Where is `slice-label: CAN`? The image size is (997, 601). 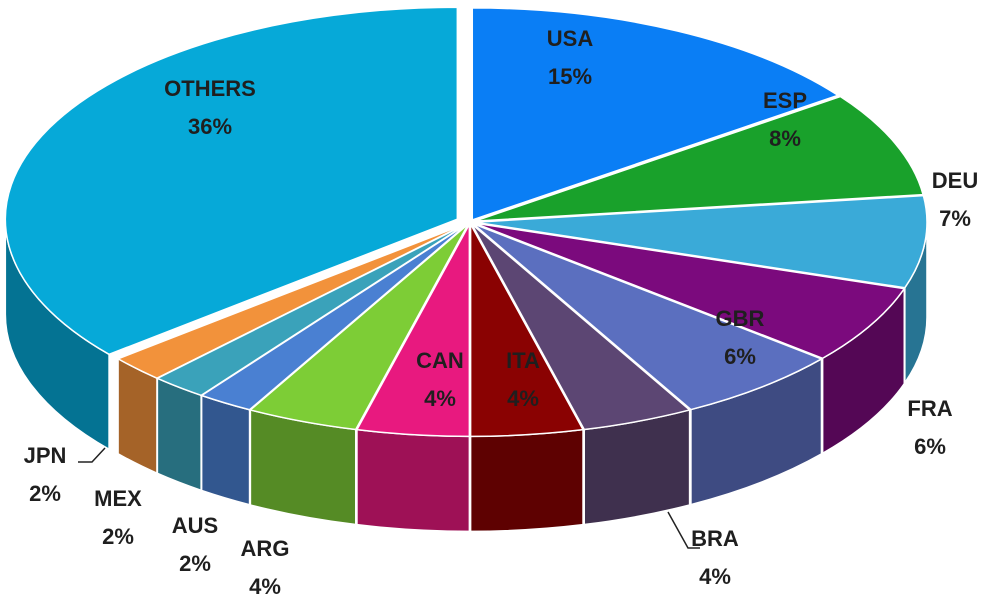
slice-label: CAN is located at coordinates (440, 360).